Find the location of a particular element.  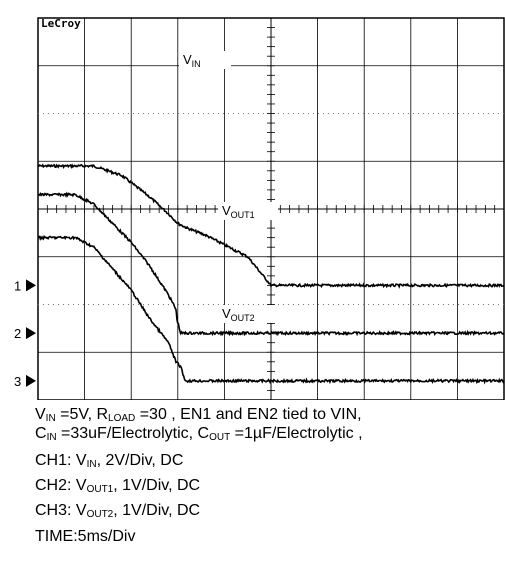

channel-marker-2: 2 is located at coordinates (17, 333).